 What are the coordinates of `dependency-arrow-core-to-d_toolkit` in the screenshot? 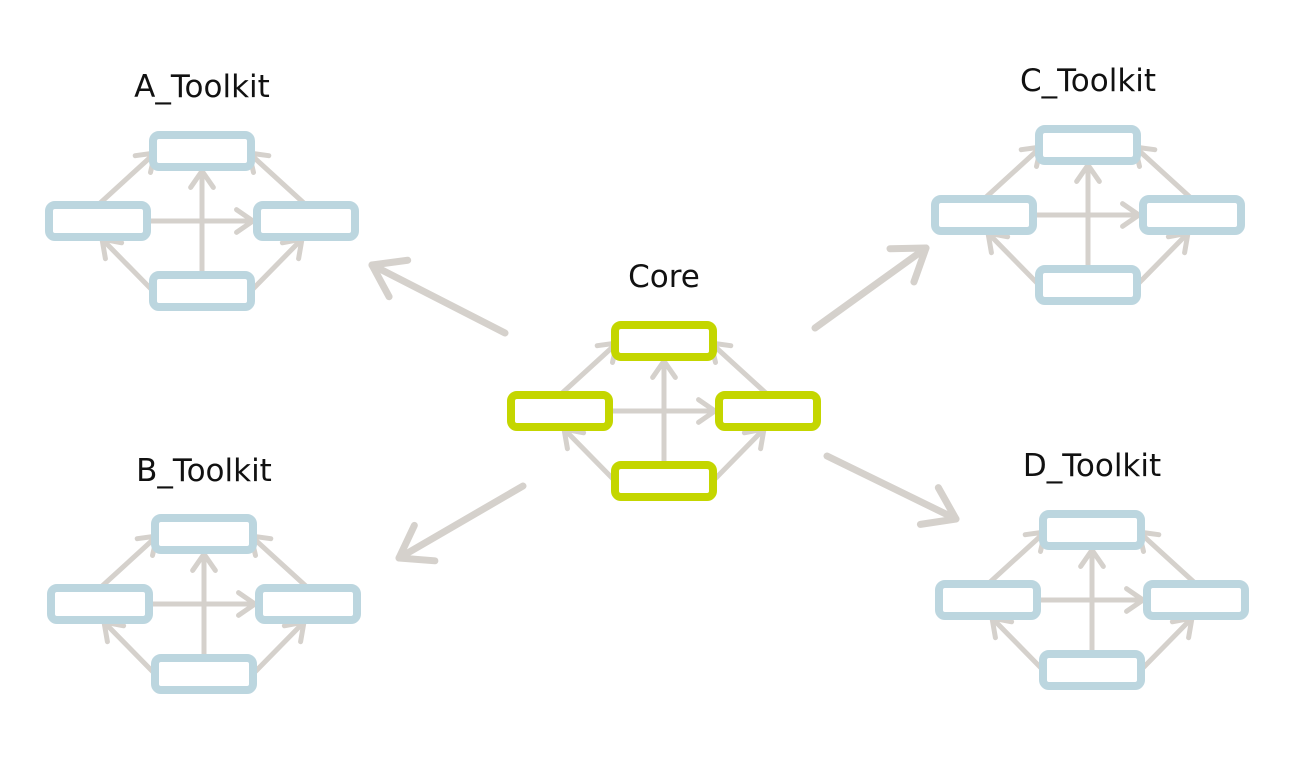 It's located at (891, 490).